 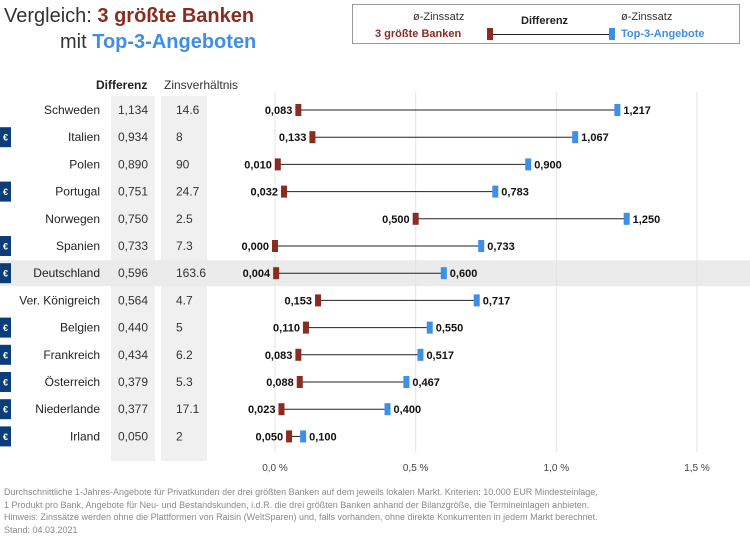 I want to click on legend-top-offers-marker, so click(x=612, y=34).